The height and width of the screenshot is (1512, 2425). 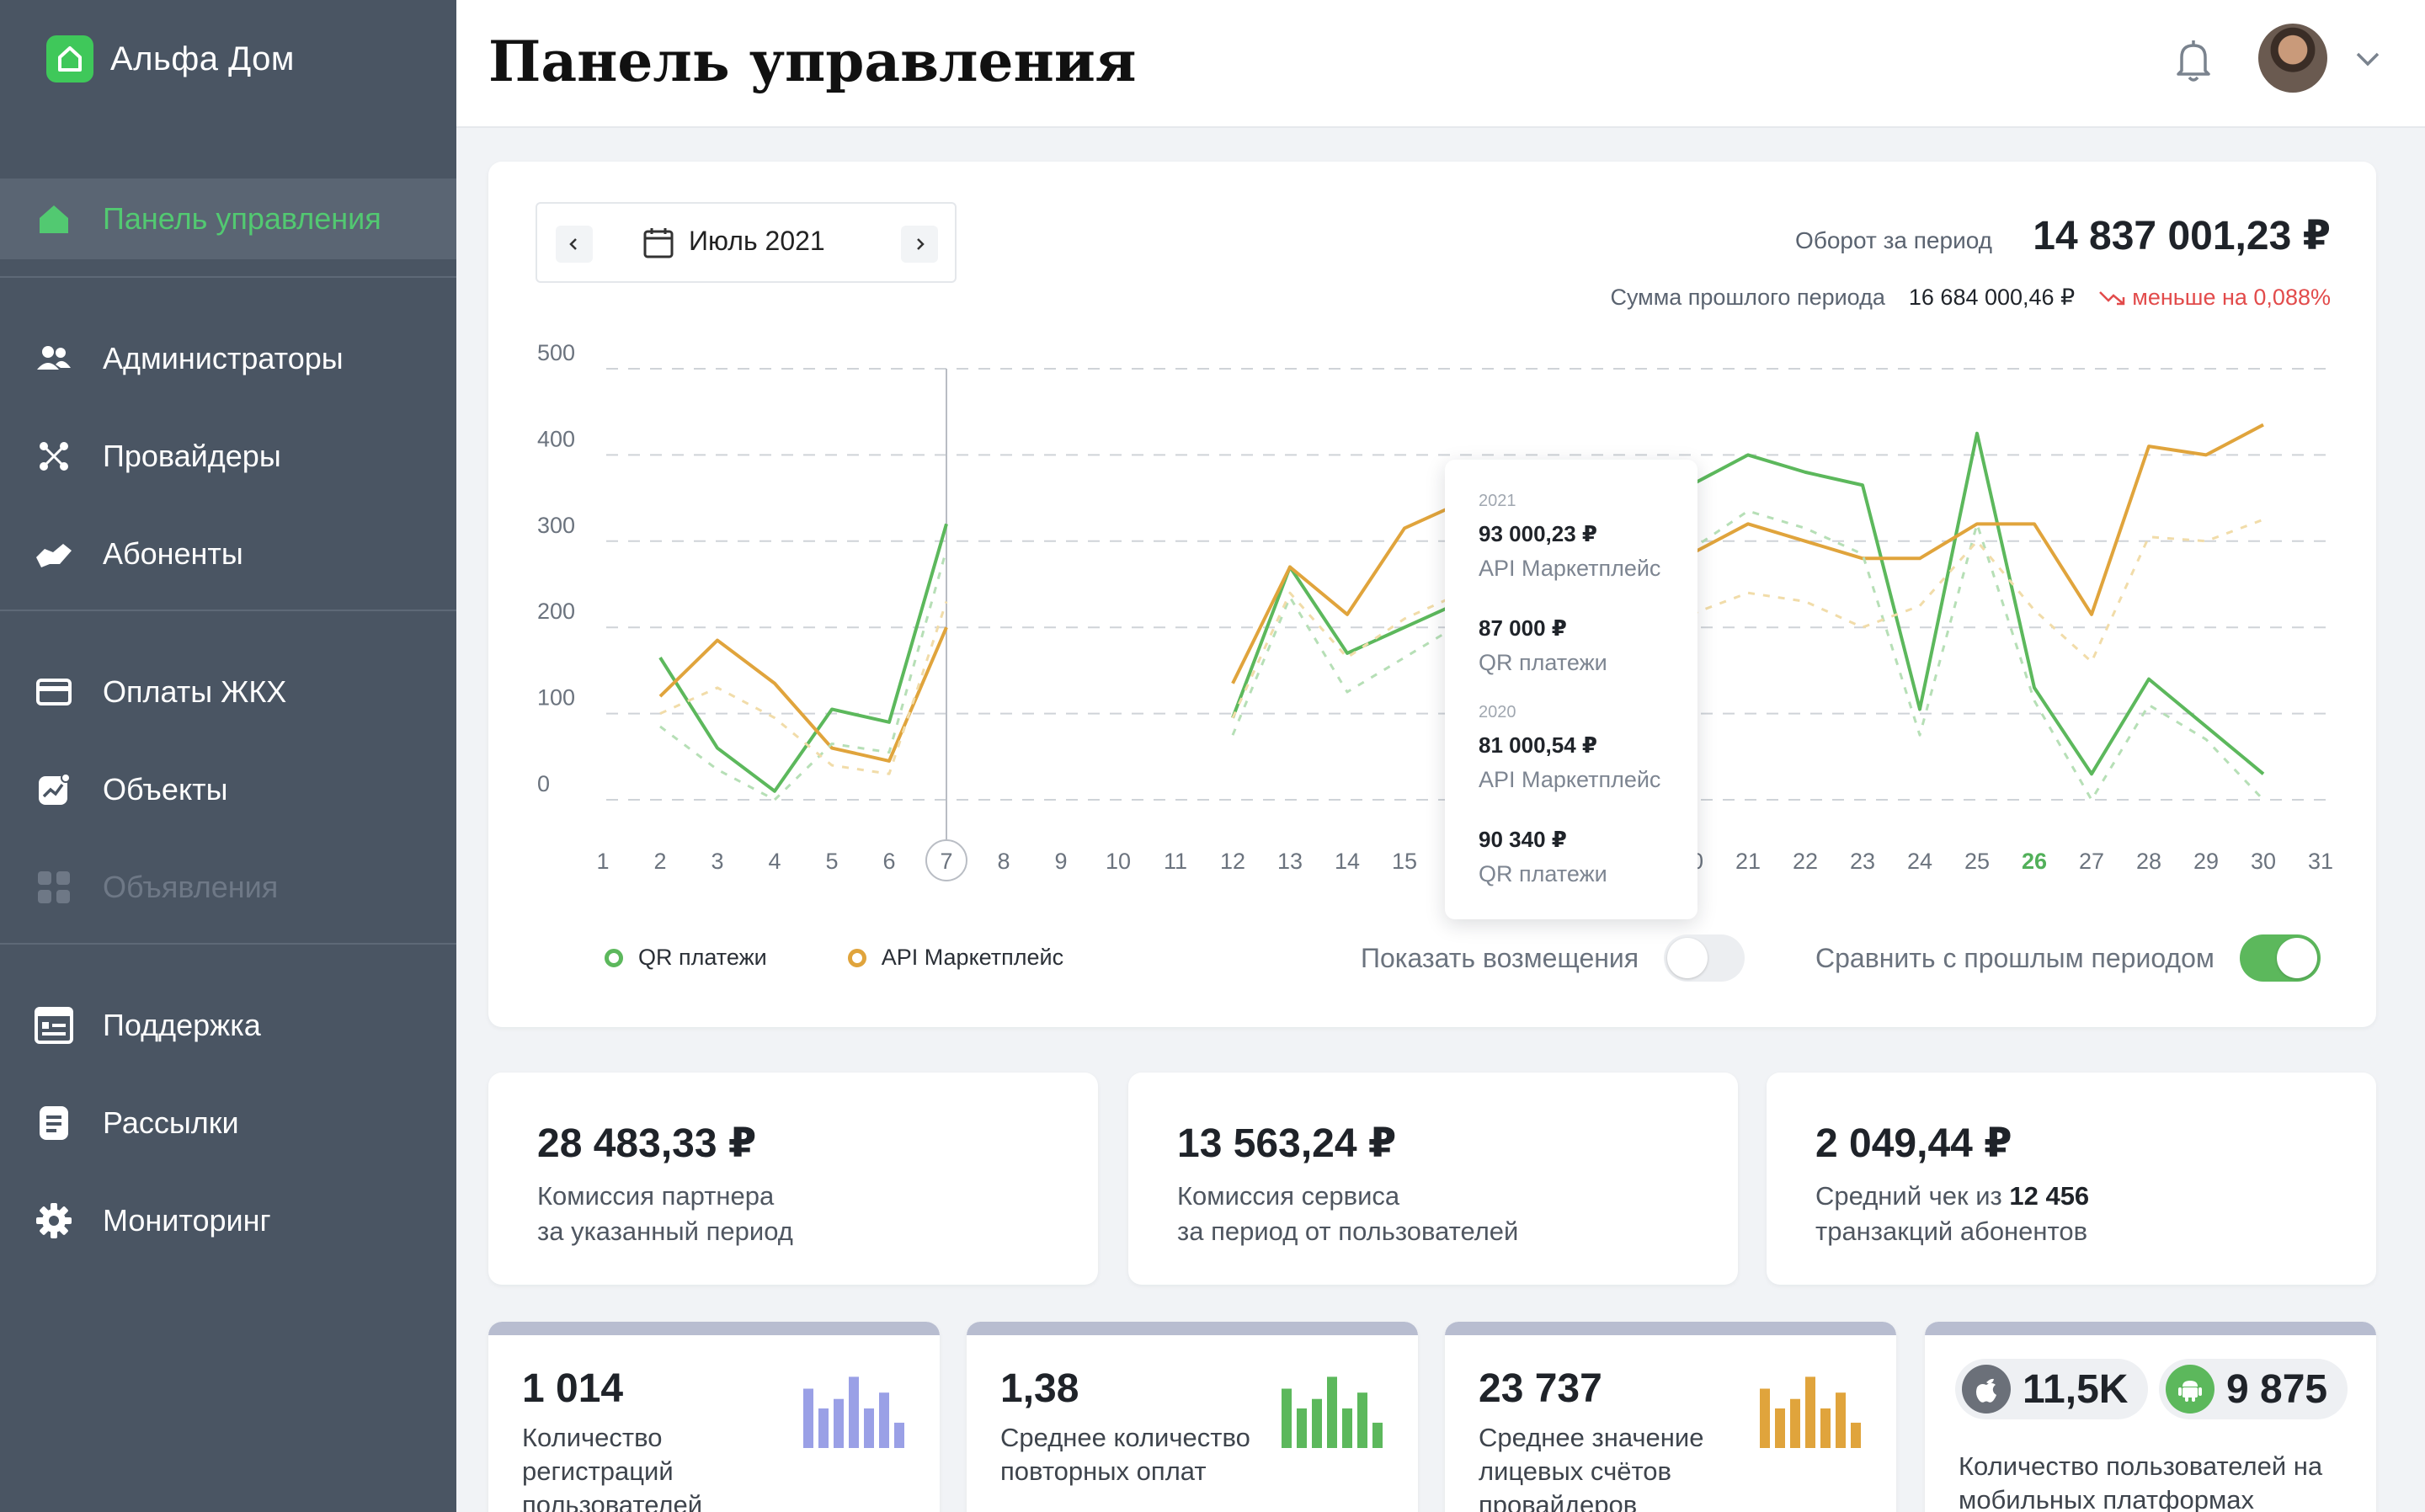 I want to click on x-tick-label: 12, so click(x=1232, y=862).